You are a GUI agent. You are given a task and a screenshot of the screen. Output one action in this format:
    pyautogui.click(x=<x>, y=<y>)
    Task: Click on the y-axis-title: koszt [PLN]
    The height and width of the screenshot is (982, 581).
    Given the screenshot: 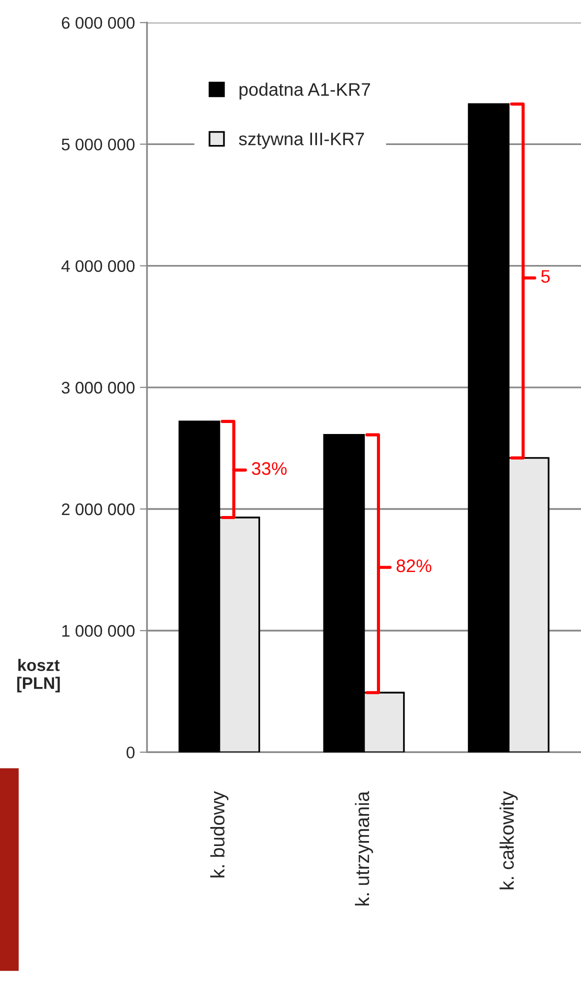 What is the action you would take?
    pyautogui.click(x=38, y=675)
    